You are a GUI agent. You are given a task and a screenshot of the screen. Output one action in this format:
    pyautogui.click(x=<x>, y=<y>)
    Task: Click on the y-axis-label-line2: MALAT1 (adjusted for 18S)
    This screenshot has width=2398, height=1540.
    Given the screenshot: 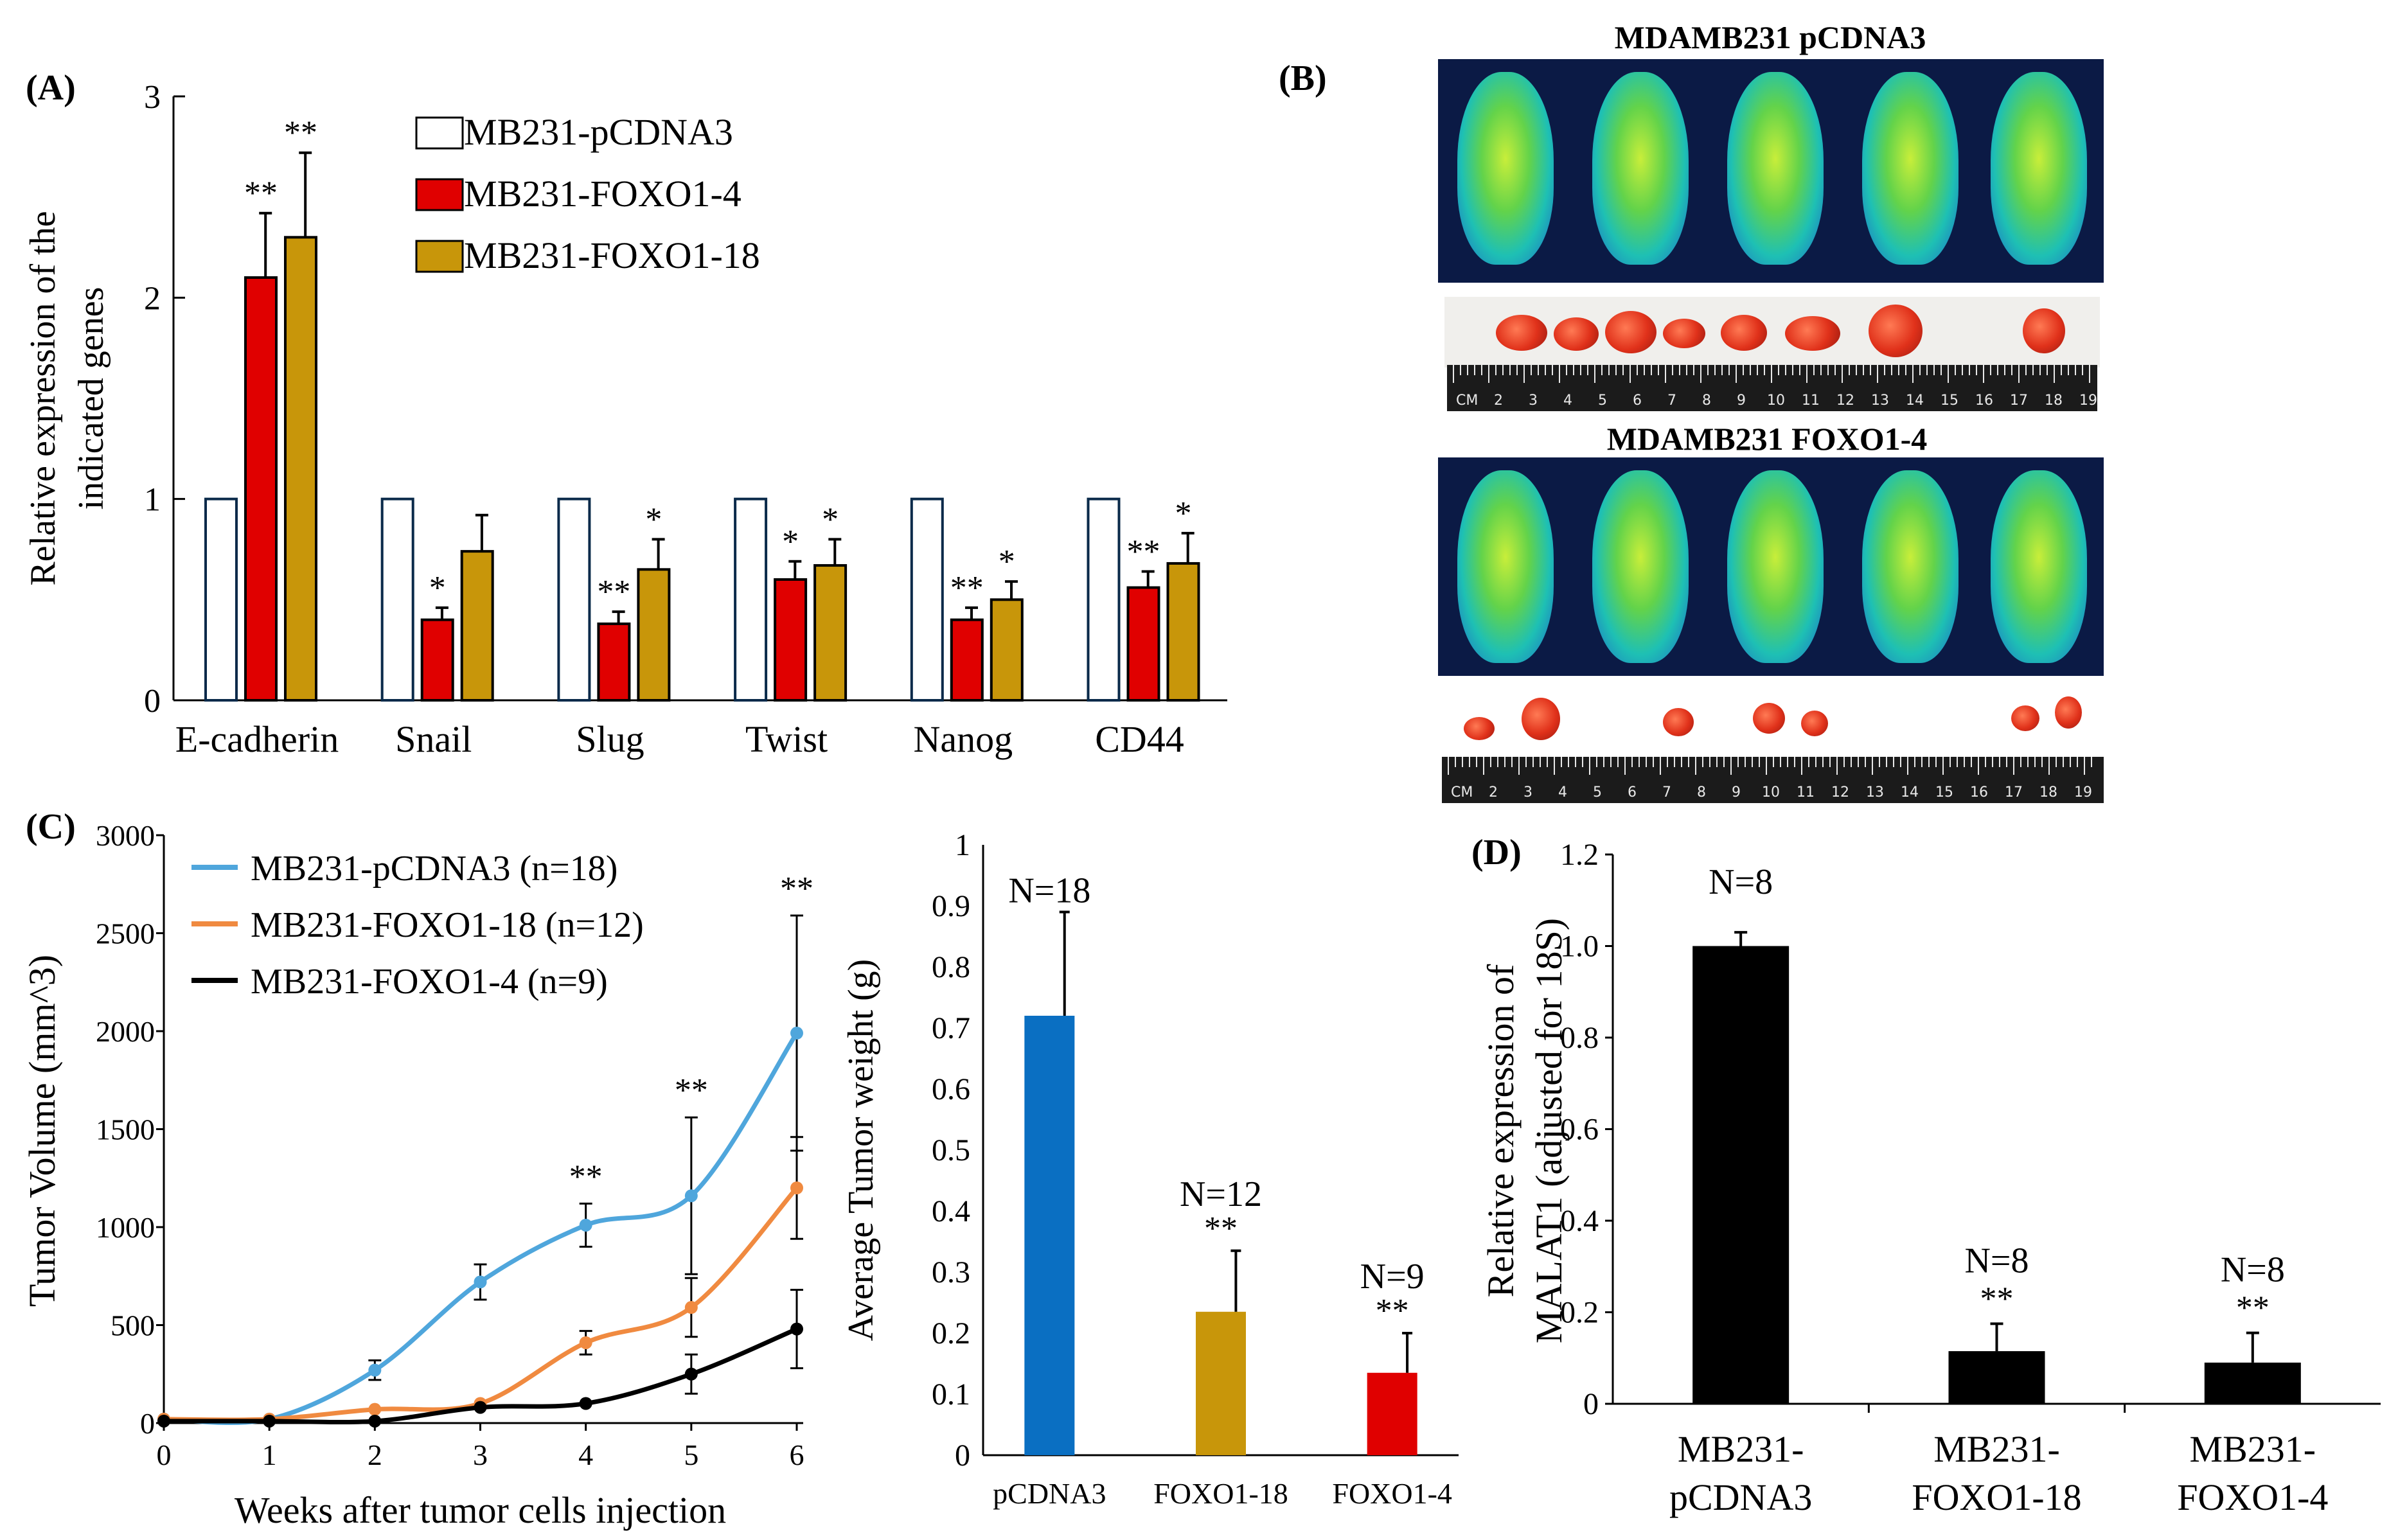 What is the action you would take?
    pyautogui.click(x=1549, y=1130)
    